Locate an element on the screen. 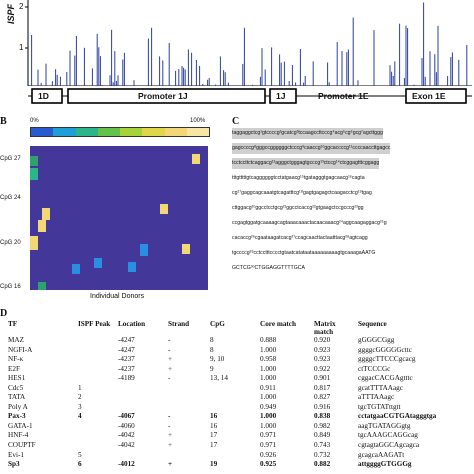 The image size is (474, 474). tf-name-cell: MAZ is located at coordinates (16, 340).